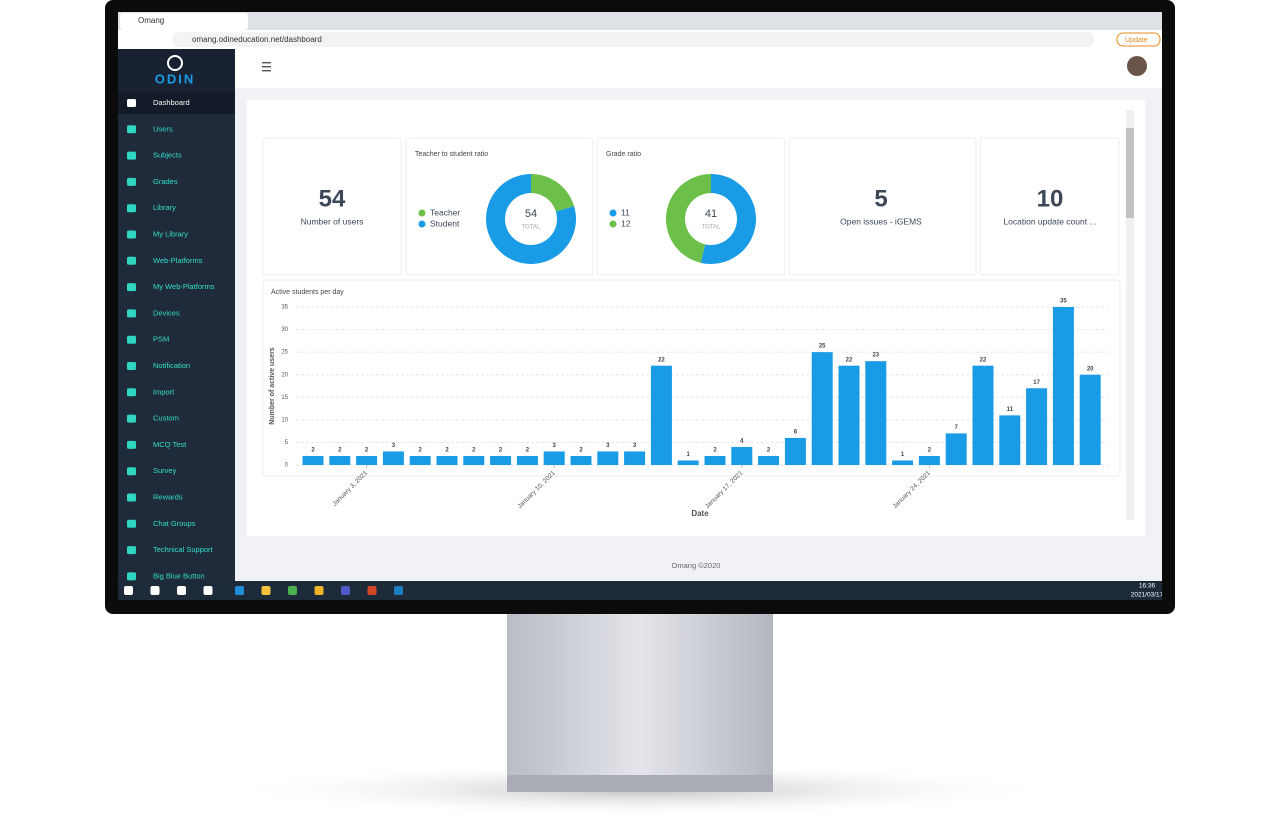  What do you see at coordinates (174, 523) in the screenshot?
I see `sidebar-item: Chat Groups` at bounding box center [174, 523].